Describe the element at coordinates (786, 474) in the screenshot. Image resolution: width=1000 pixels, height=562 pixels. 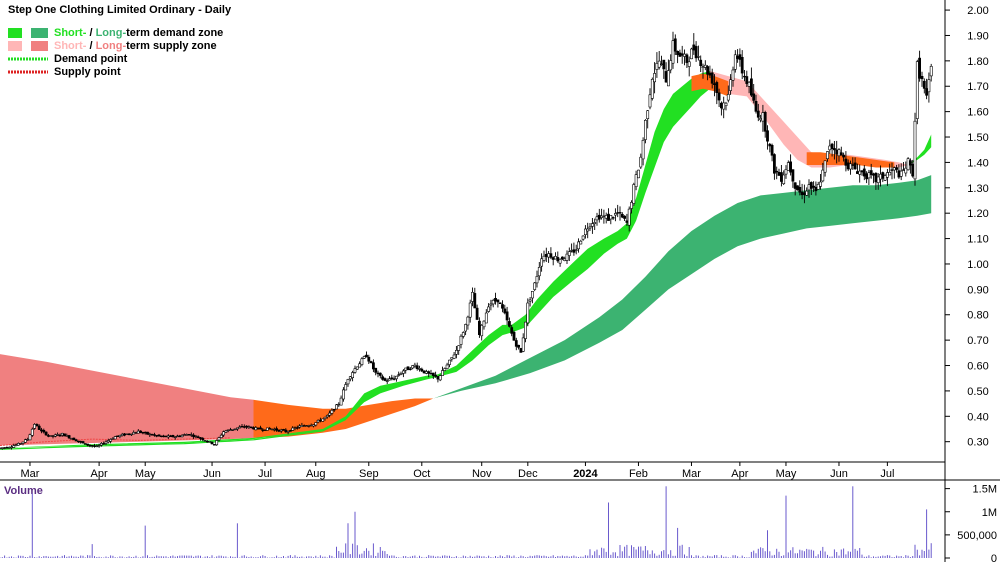
I see `x-tick-label: May` at that location.